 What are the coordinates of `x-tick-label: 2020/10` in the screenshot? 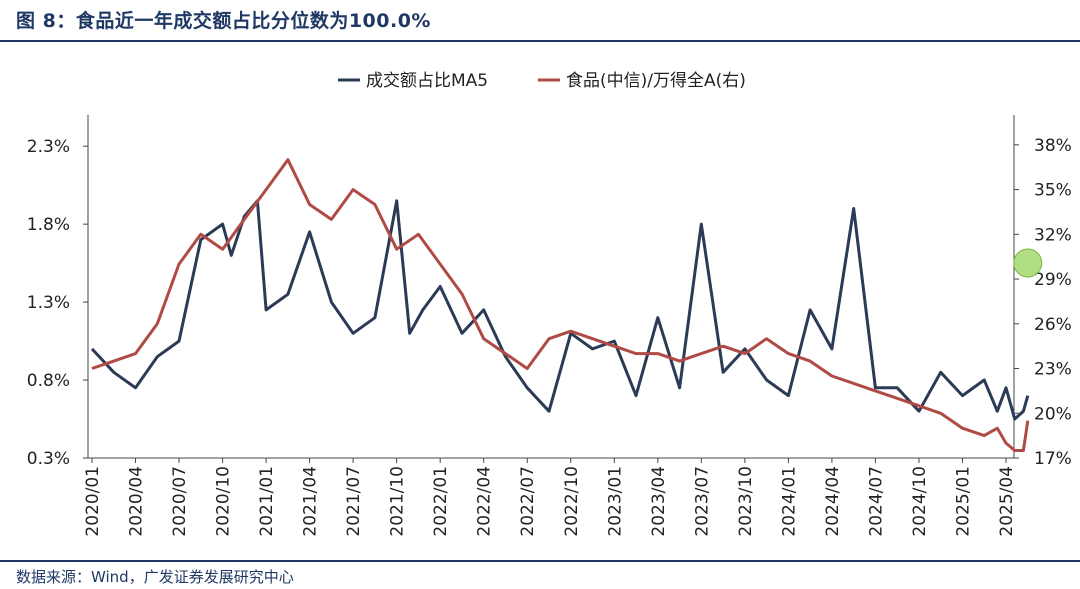 It's located at (224, 501).